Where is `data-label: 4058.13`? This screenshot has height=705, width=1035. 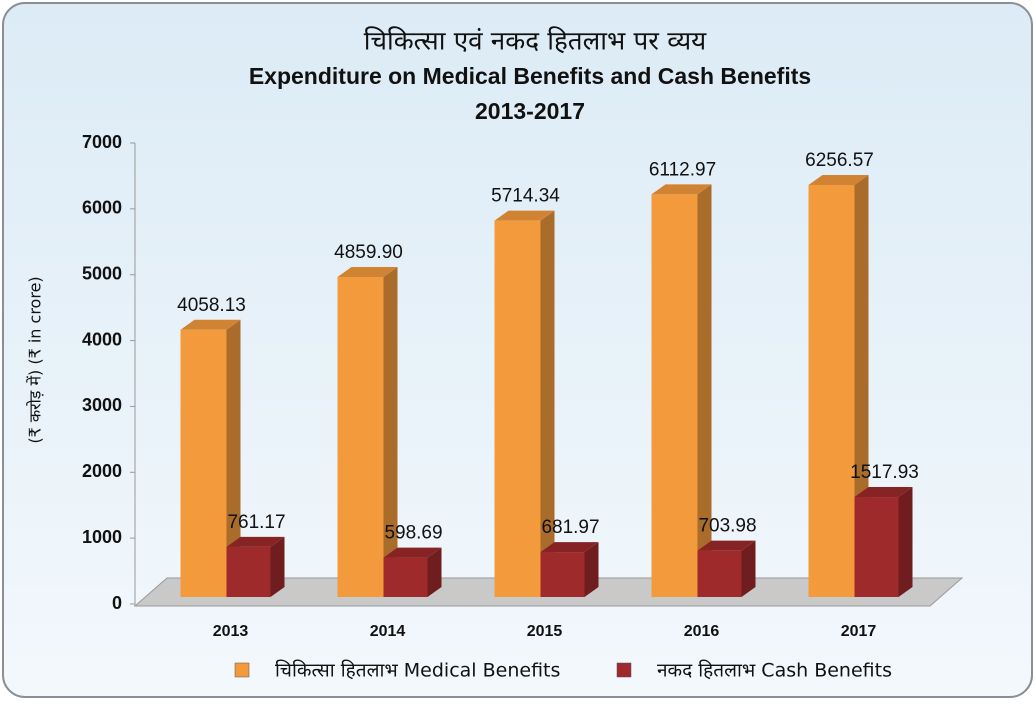 data-label: 4058.13 is located at coordinates (211, 305).